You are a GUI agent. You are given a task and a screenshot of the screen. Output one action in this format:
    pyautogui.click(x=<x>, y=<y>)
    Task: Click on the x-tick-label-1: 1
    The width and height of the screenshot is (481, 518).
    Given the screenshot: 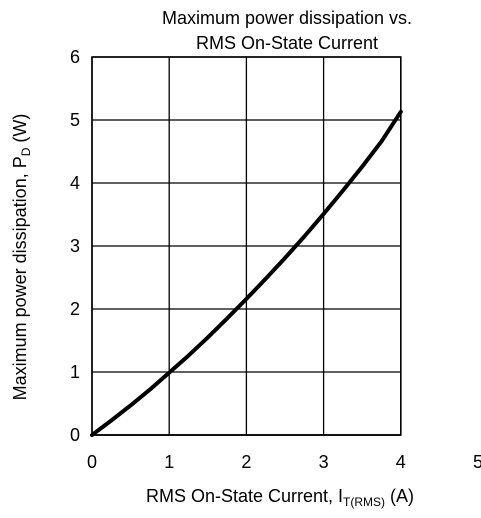 What is the action you would take?
    pyautogui.click(x=169, y=462)
    